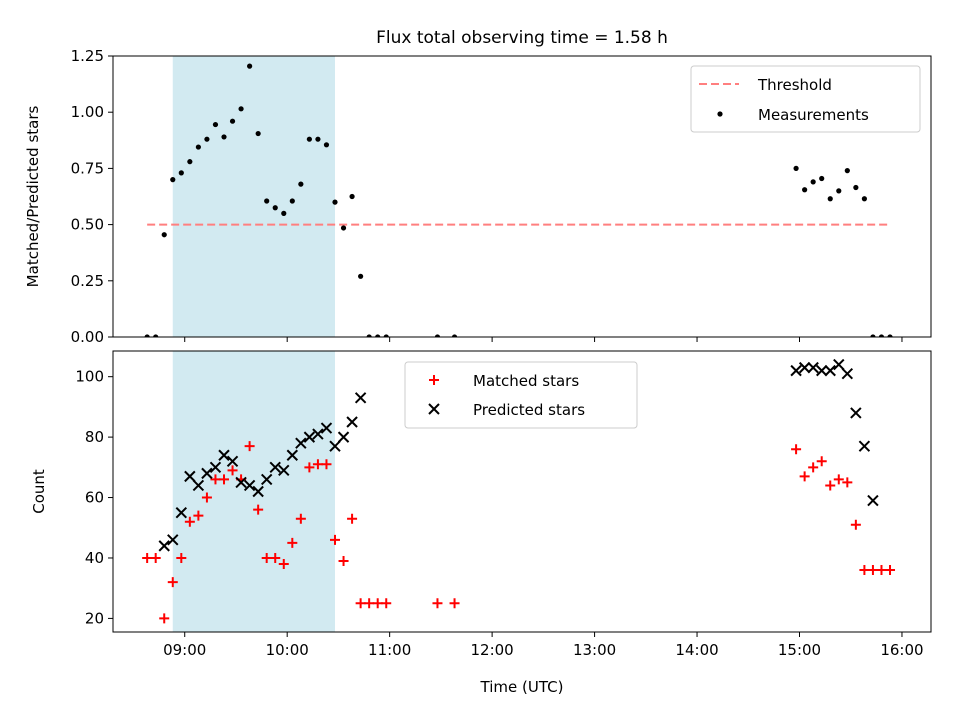 Image resolution: width=960 pixels, height=720 pixels. I want to click on y-tick-label: 100, so click(89, 377).